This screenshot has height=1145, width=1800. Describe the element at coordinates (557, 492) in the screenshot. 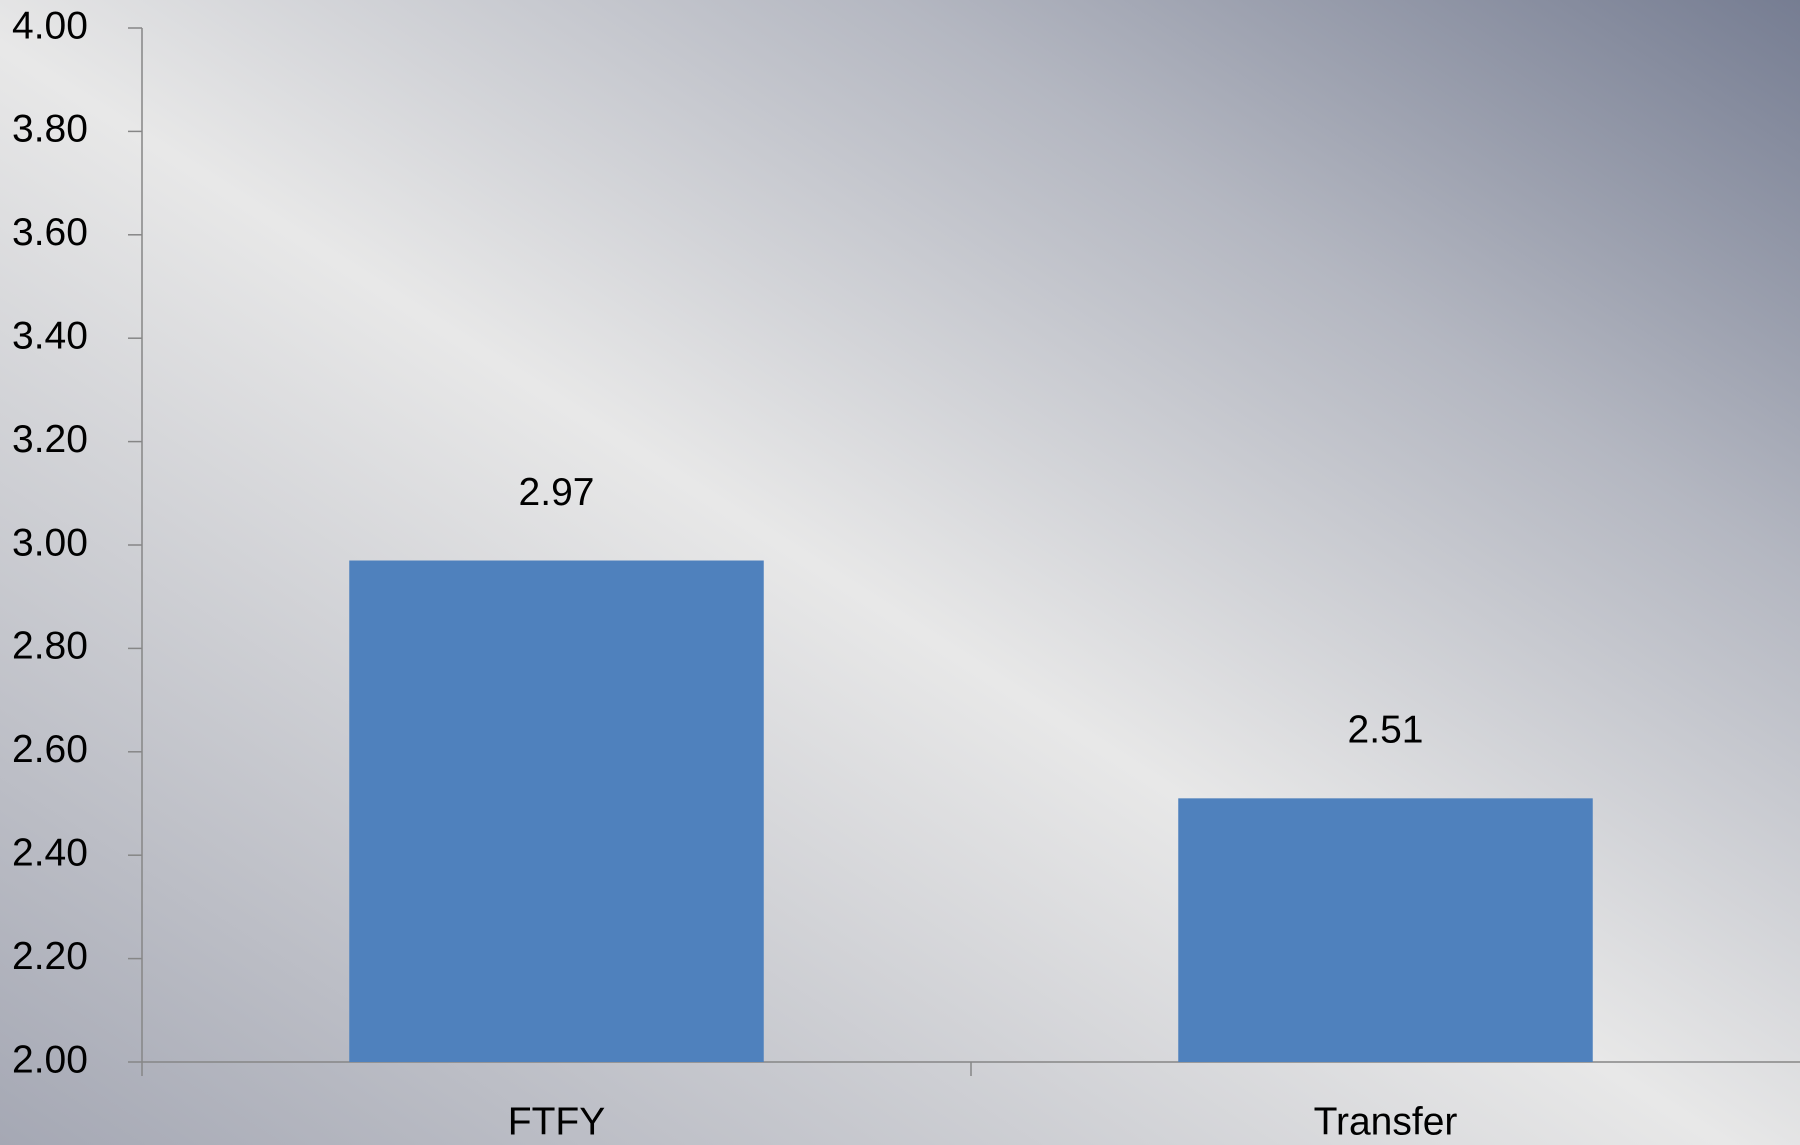

I see `data-label: 2.97` at that location.